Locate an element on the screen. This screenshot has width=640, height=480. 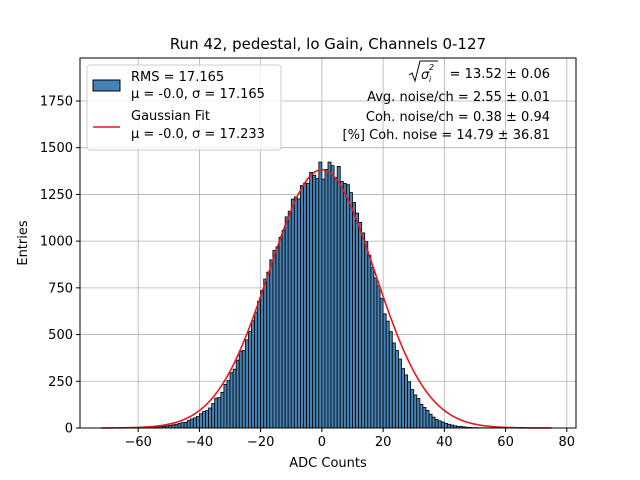
x-axis-ticks: −60 −40 −20 0 20 40 60 80 is located at coordinates (349, 439).